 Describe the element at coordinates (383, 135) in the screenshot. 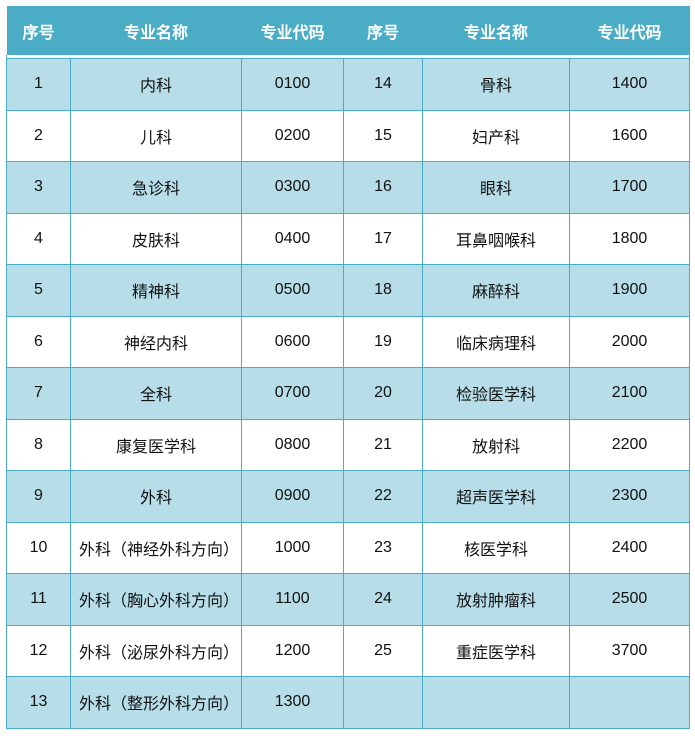

I see `seq-cell: 15` at that location.